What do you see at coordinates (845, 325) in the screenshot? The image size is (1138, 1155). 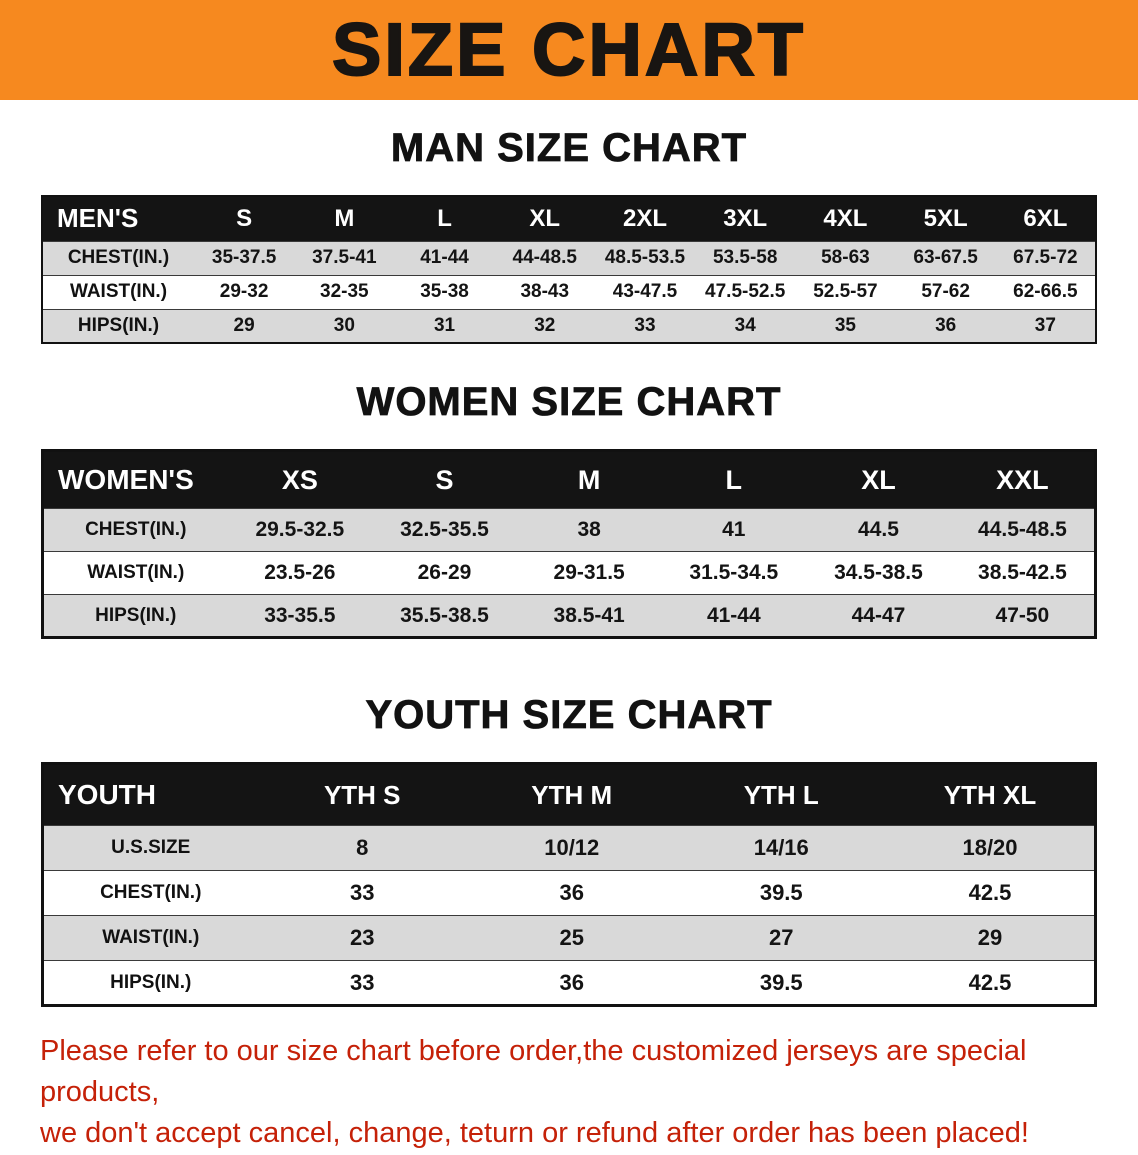 I see `measurement-cell: 35` at bounding box center [845, 325].